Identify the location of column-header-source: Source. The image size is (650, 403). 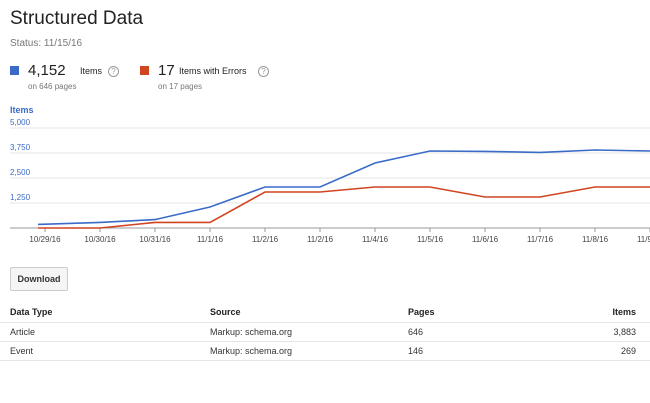
(309, 312).